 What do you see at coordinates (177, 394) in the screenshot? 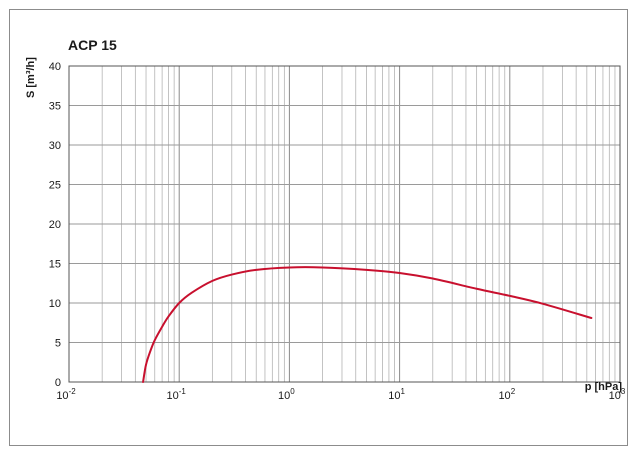
I see `x-tick-label: 10⁻¹` at bounding box center [177, 394].